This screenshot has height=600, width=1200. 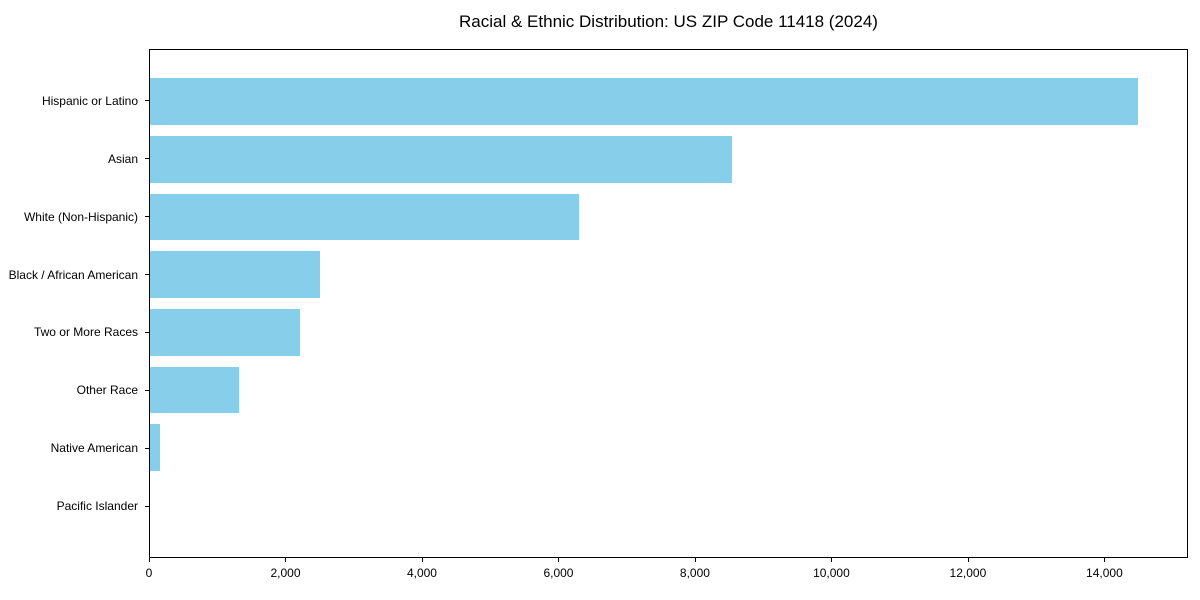 I want to click on x-tick-label-10000: 10,000, so click(x=831, y=573).